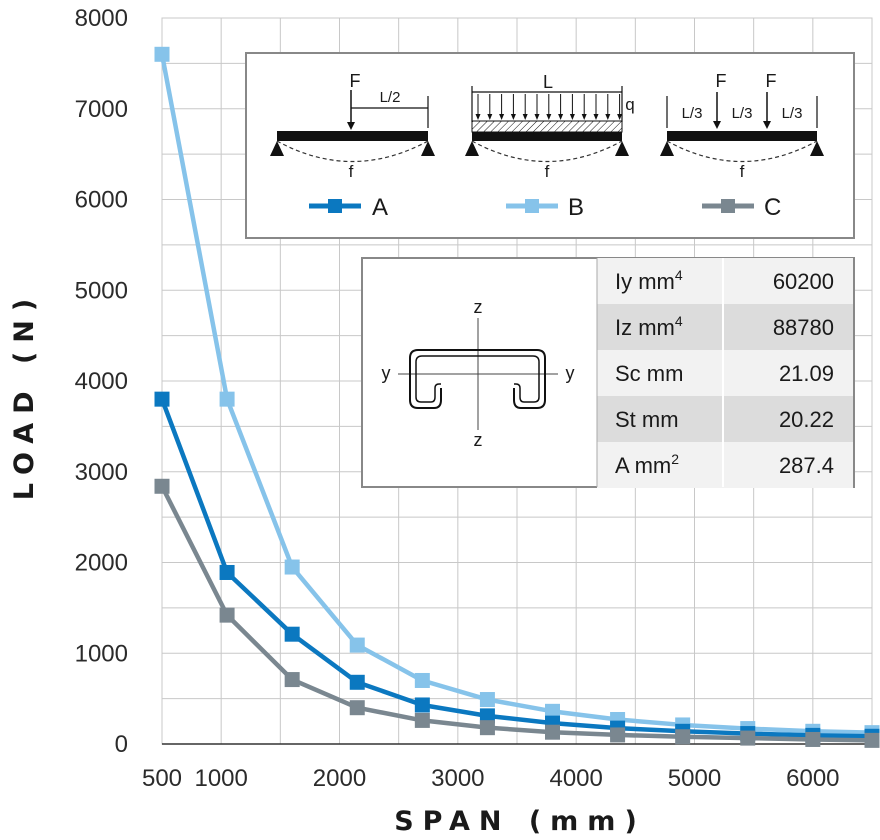 This screenshot has height=840, width=880. I want to click on y-tick-label: 2000, so click(101, 563).